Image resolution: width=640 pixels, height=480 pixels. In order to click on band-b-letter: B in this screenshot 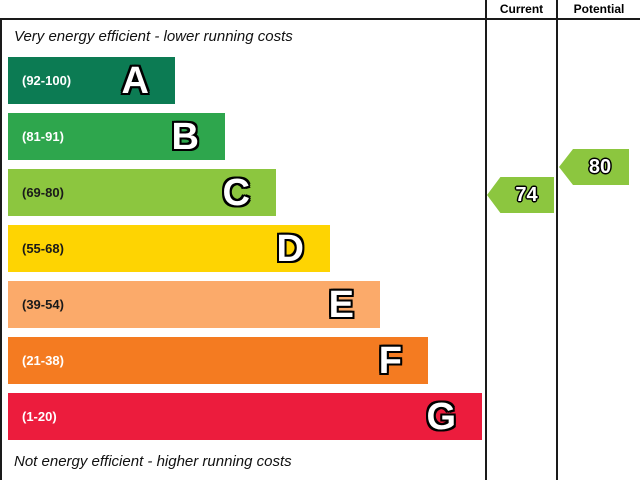, I will do `click(185, 136)`.